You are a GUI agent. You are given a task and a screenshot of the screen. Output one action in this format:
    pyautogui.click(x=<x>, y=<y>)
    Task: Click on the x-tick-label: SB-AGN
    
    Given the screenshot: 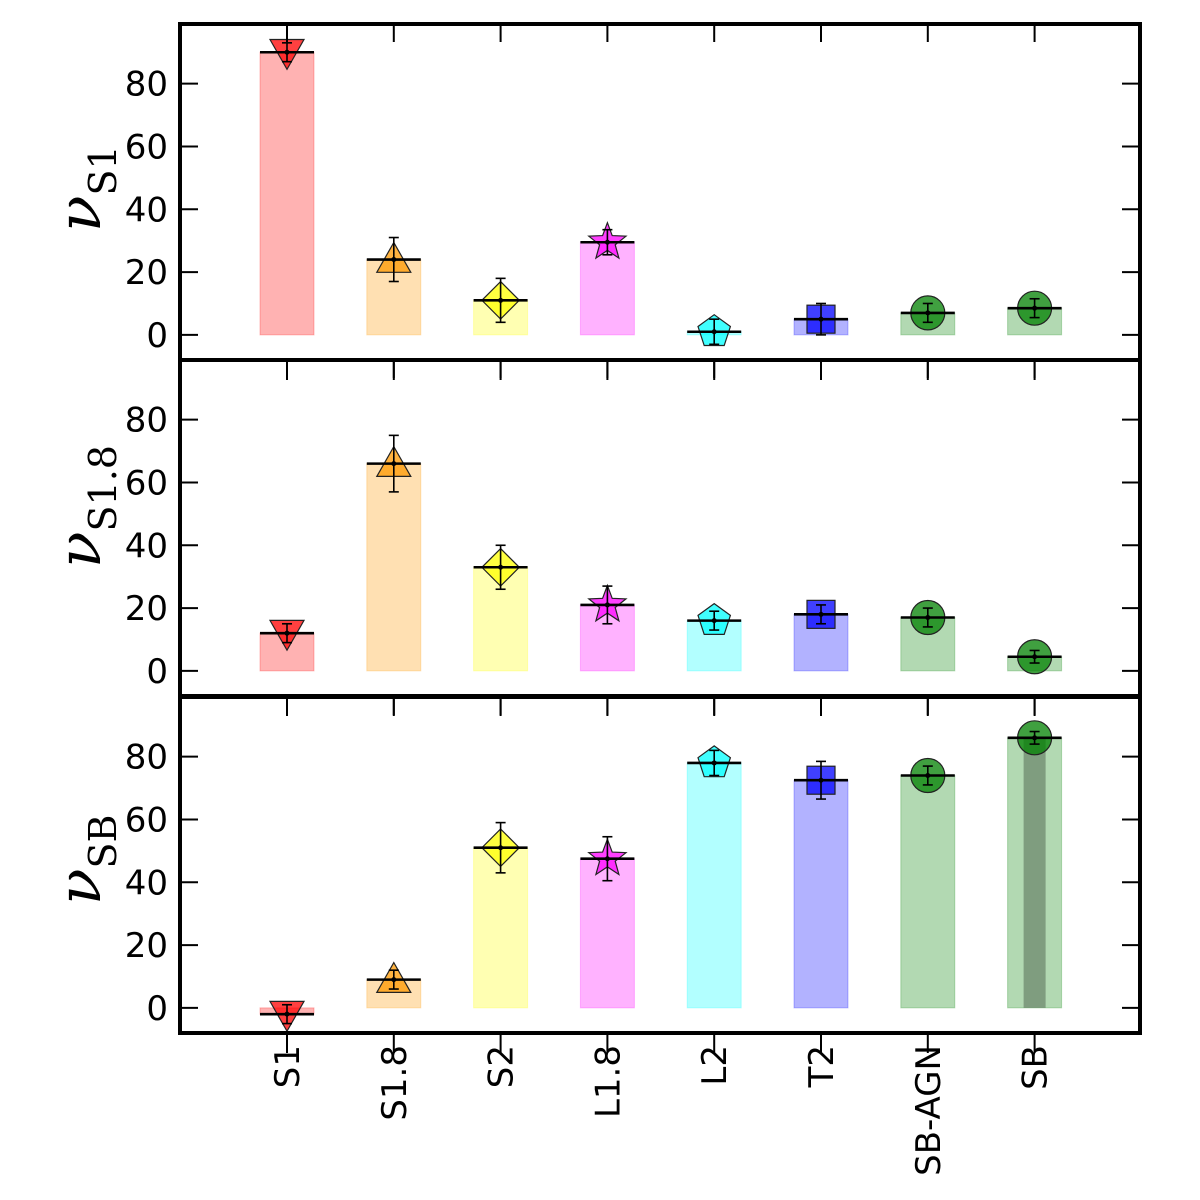 What is the action you would take?
    pyautogui.click(x=929, y=1110)
    